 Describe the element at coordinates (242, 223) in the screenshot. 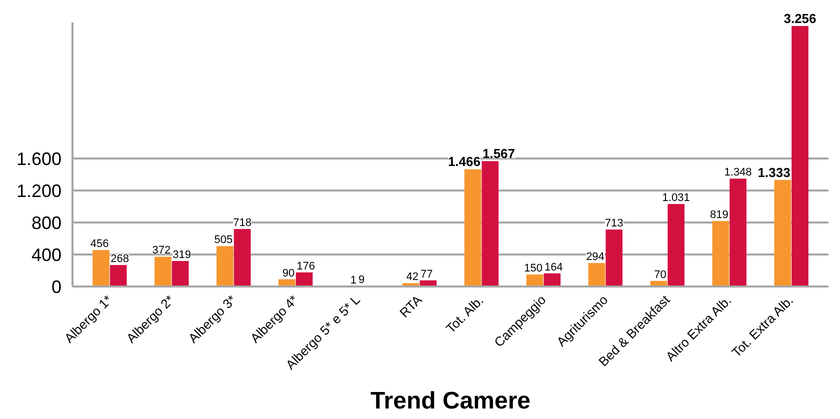

I see `data-label: 718` at that location.